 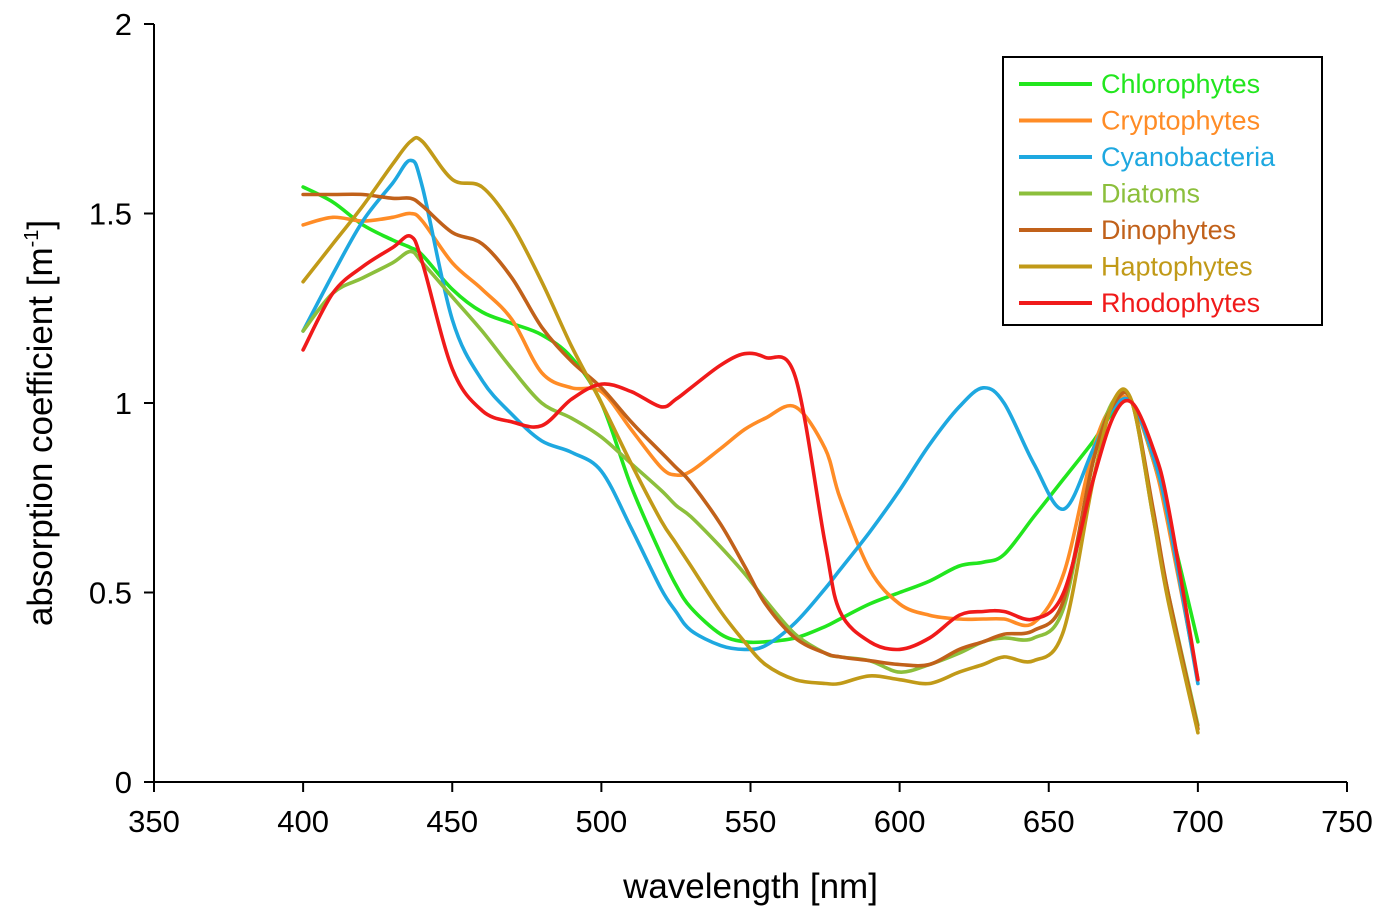 I want to click on y-axis-title-superscript: -1, so click(x=32, y=239).